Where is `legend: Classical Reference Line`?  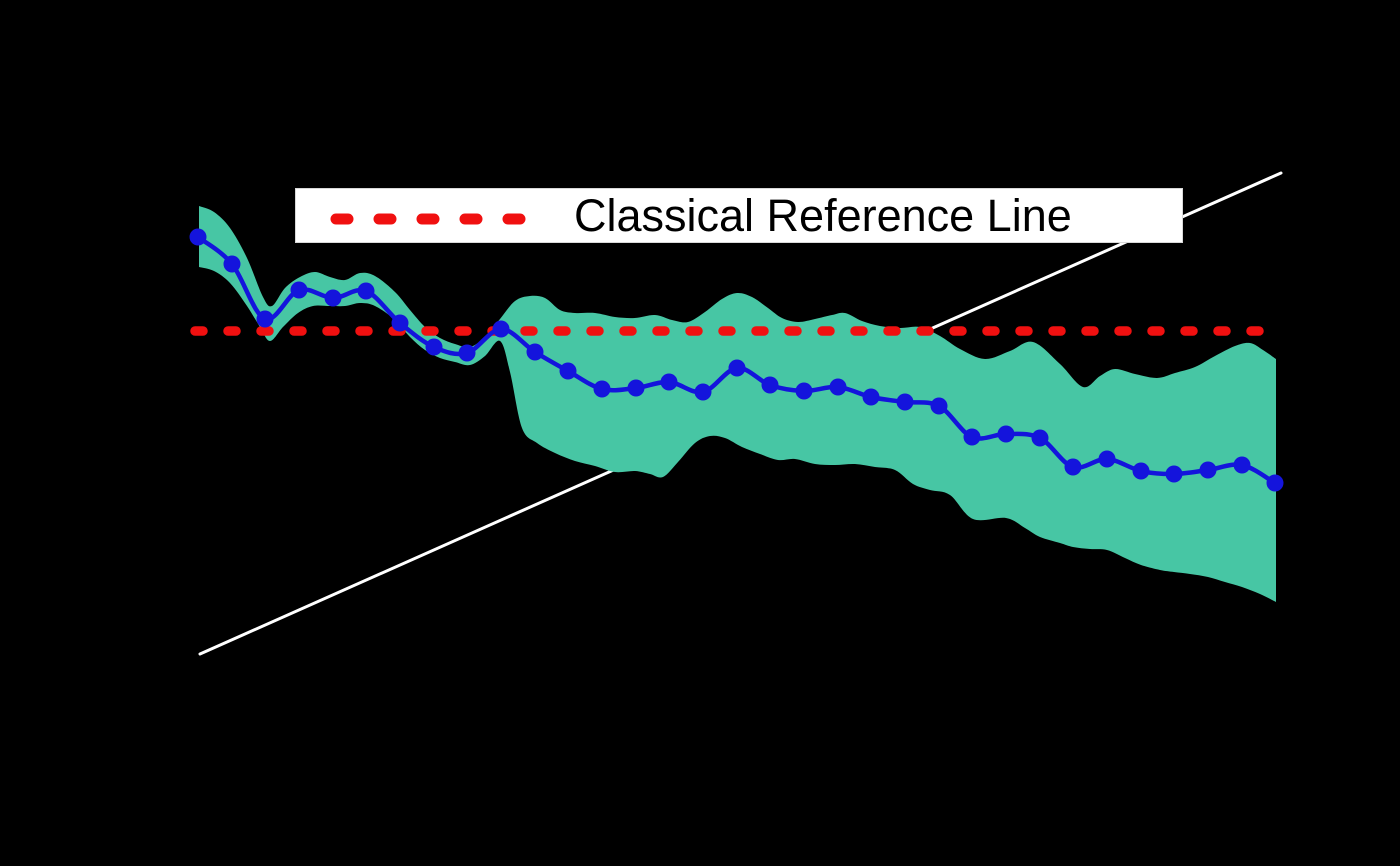
legend: Classical Reference Line is located at coordinates (739, 215).